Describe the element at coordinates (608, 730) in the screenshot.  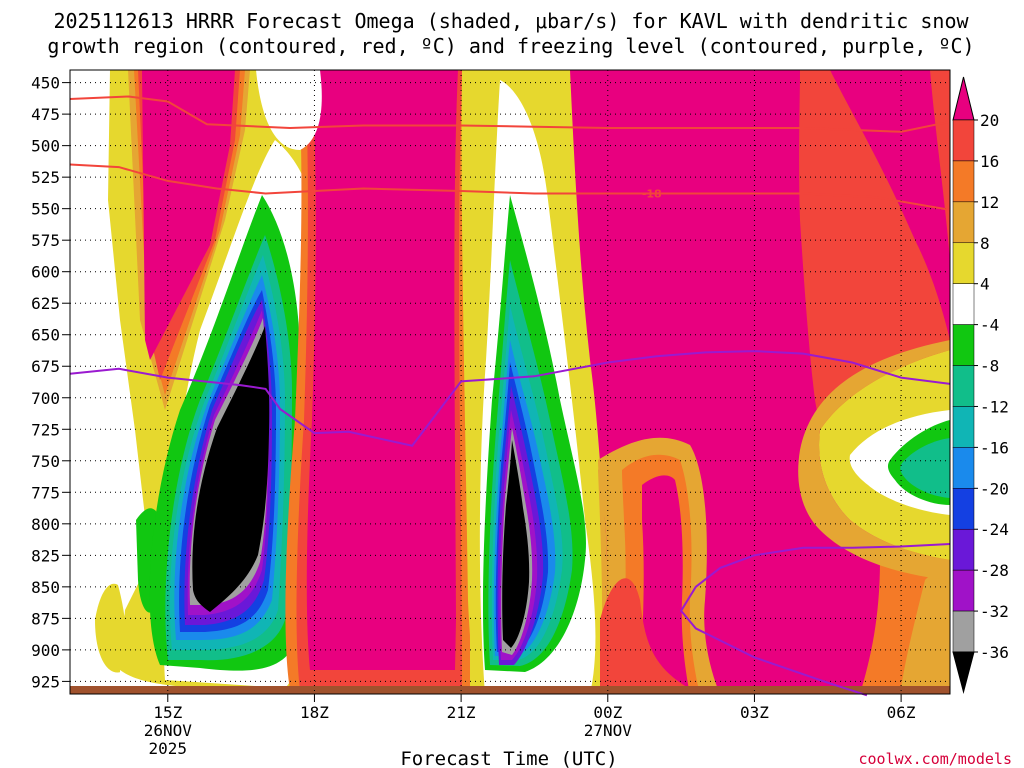
I see `x-date-label: 27NOV` at that location.